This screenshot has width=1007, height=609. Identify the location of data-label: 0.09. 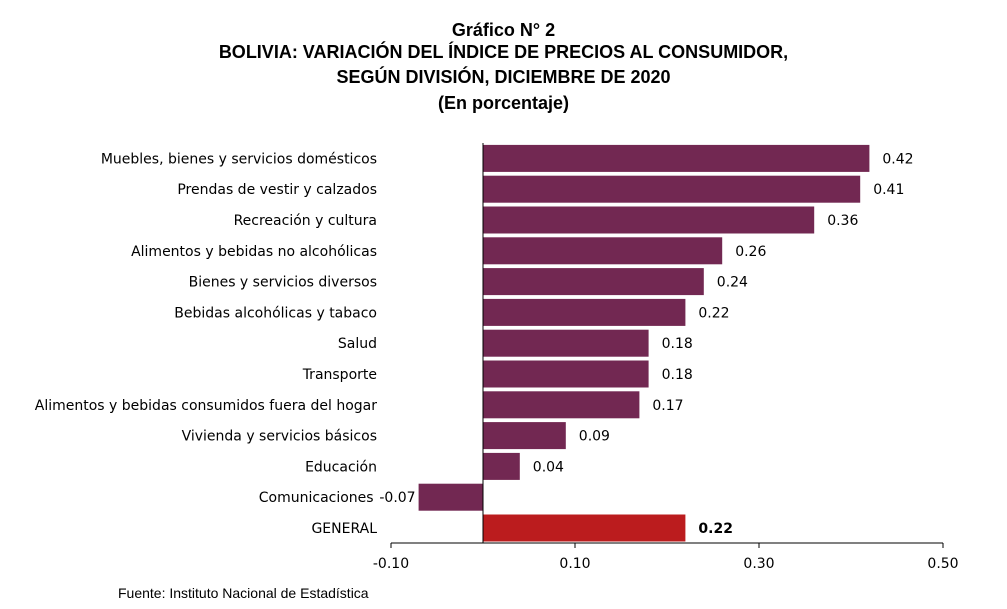
(594, 437).